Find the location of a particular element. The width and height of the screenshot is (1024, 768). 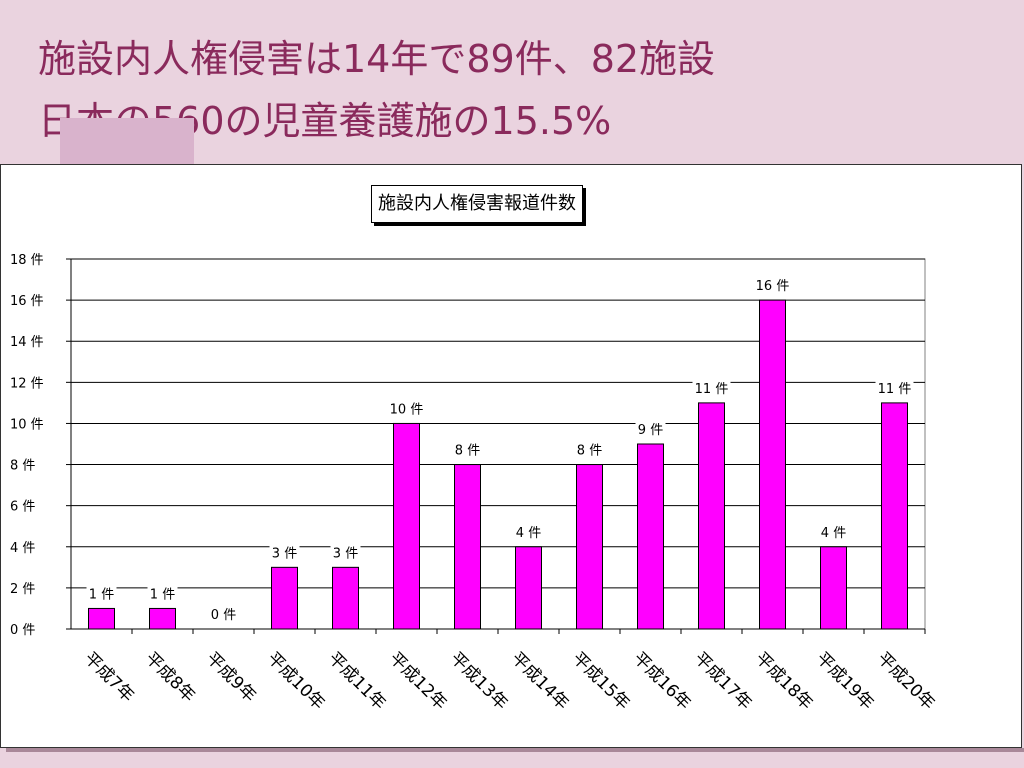

data-label: 0 件 is located at coordinates (223, 615).